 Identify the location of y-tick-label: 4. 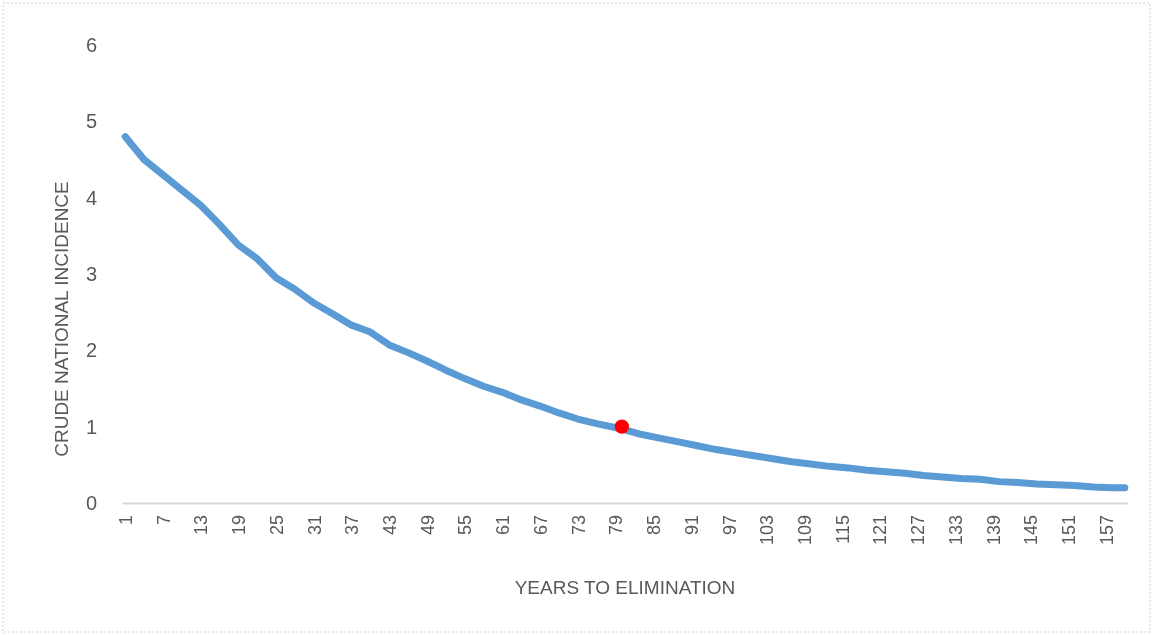
(91, 197).